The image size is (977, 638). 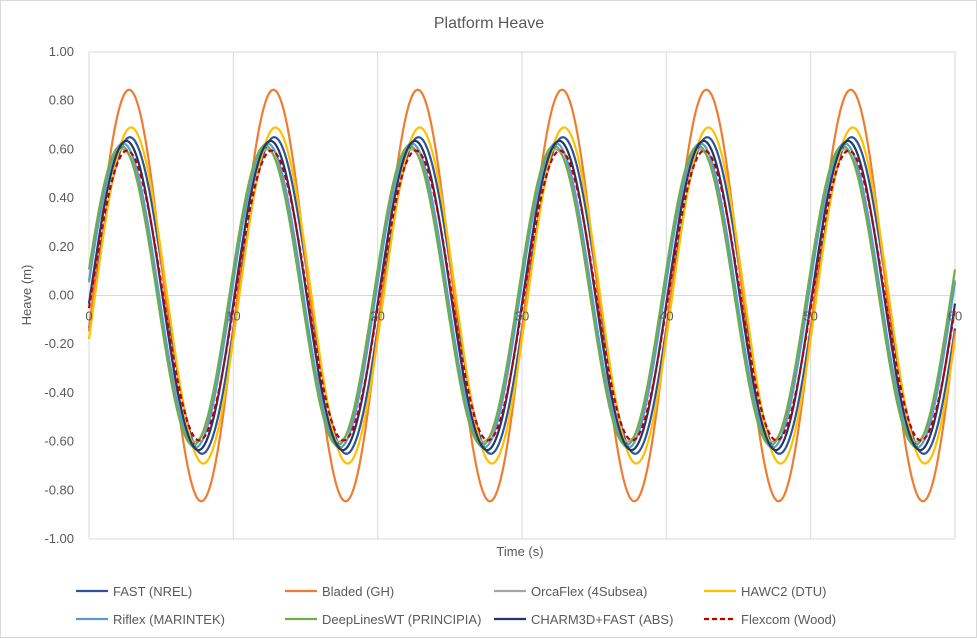 I want to click on x-axis-label: Time (s), so click(x=519, y=551).